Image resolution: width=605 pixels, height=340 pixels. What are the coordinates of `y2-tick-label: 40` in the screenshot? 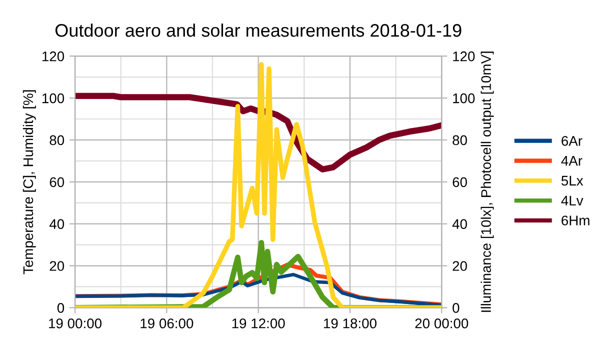 It's located at (459, 224).